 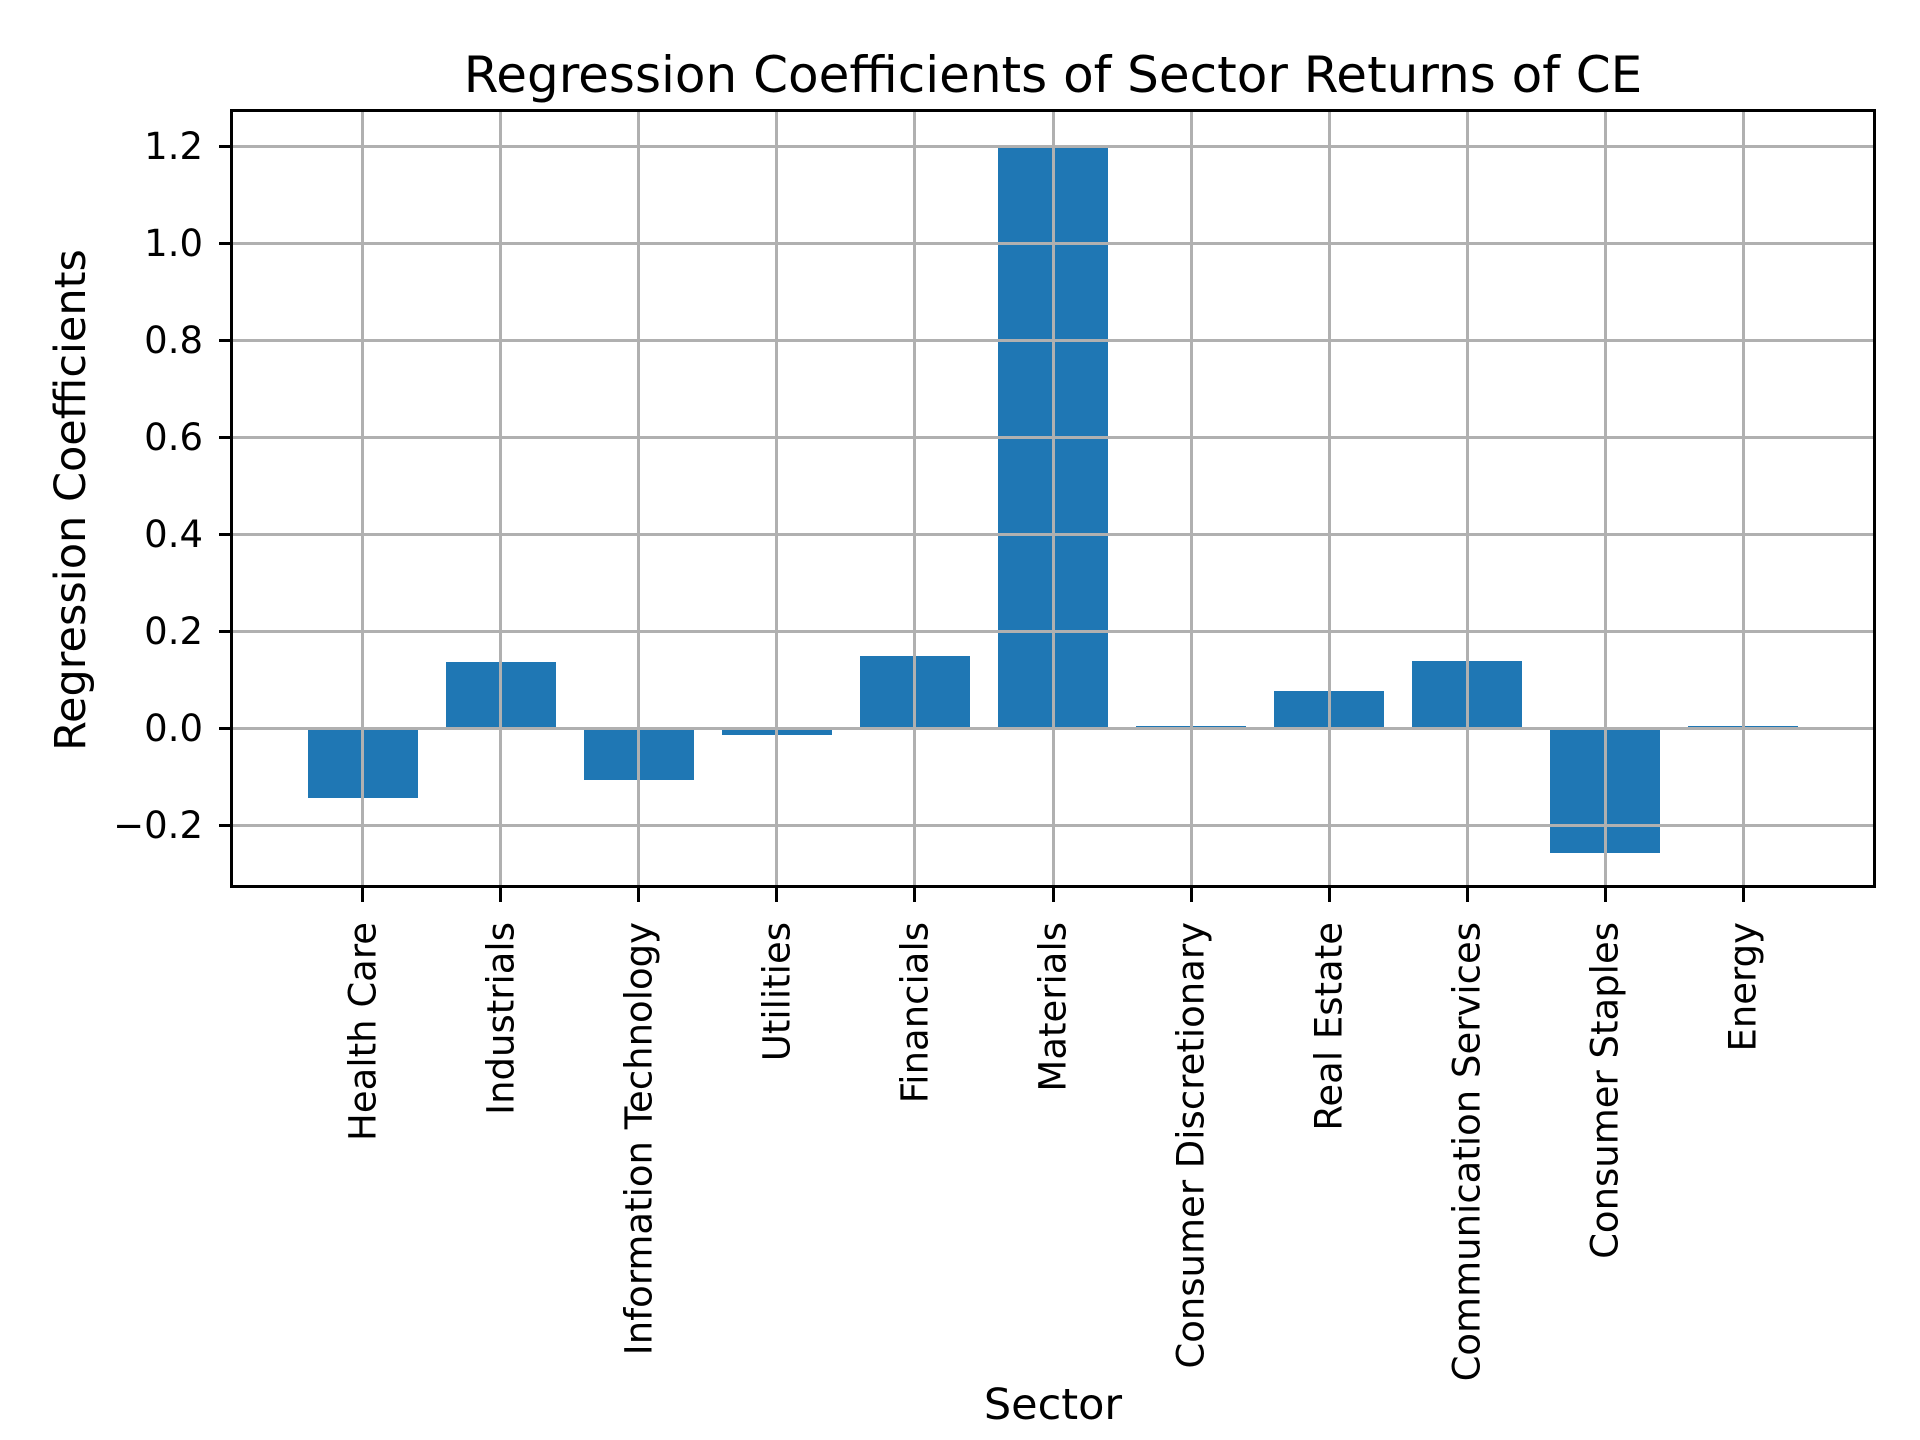 What do you see at coordinates (777, 992) in the screenshot?
I see `x-tick-label-utilities: Utilities` at bounding box center [777, 992].